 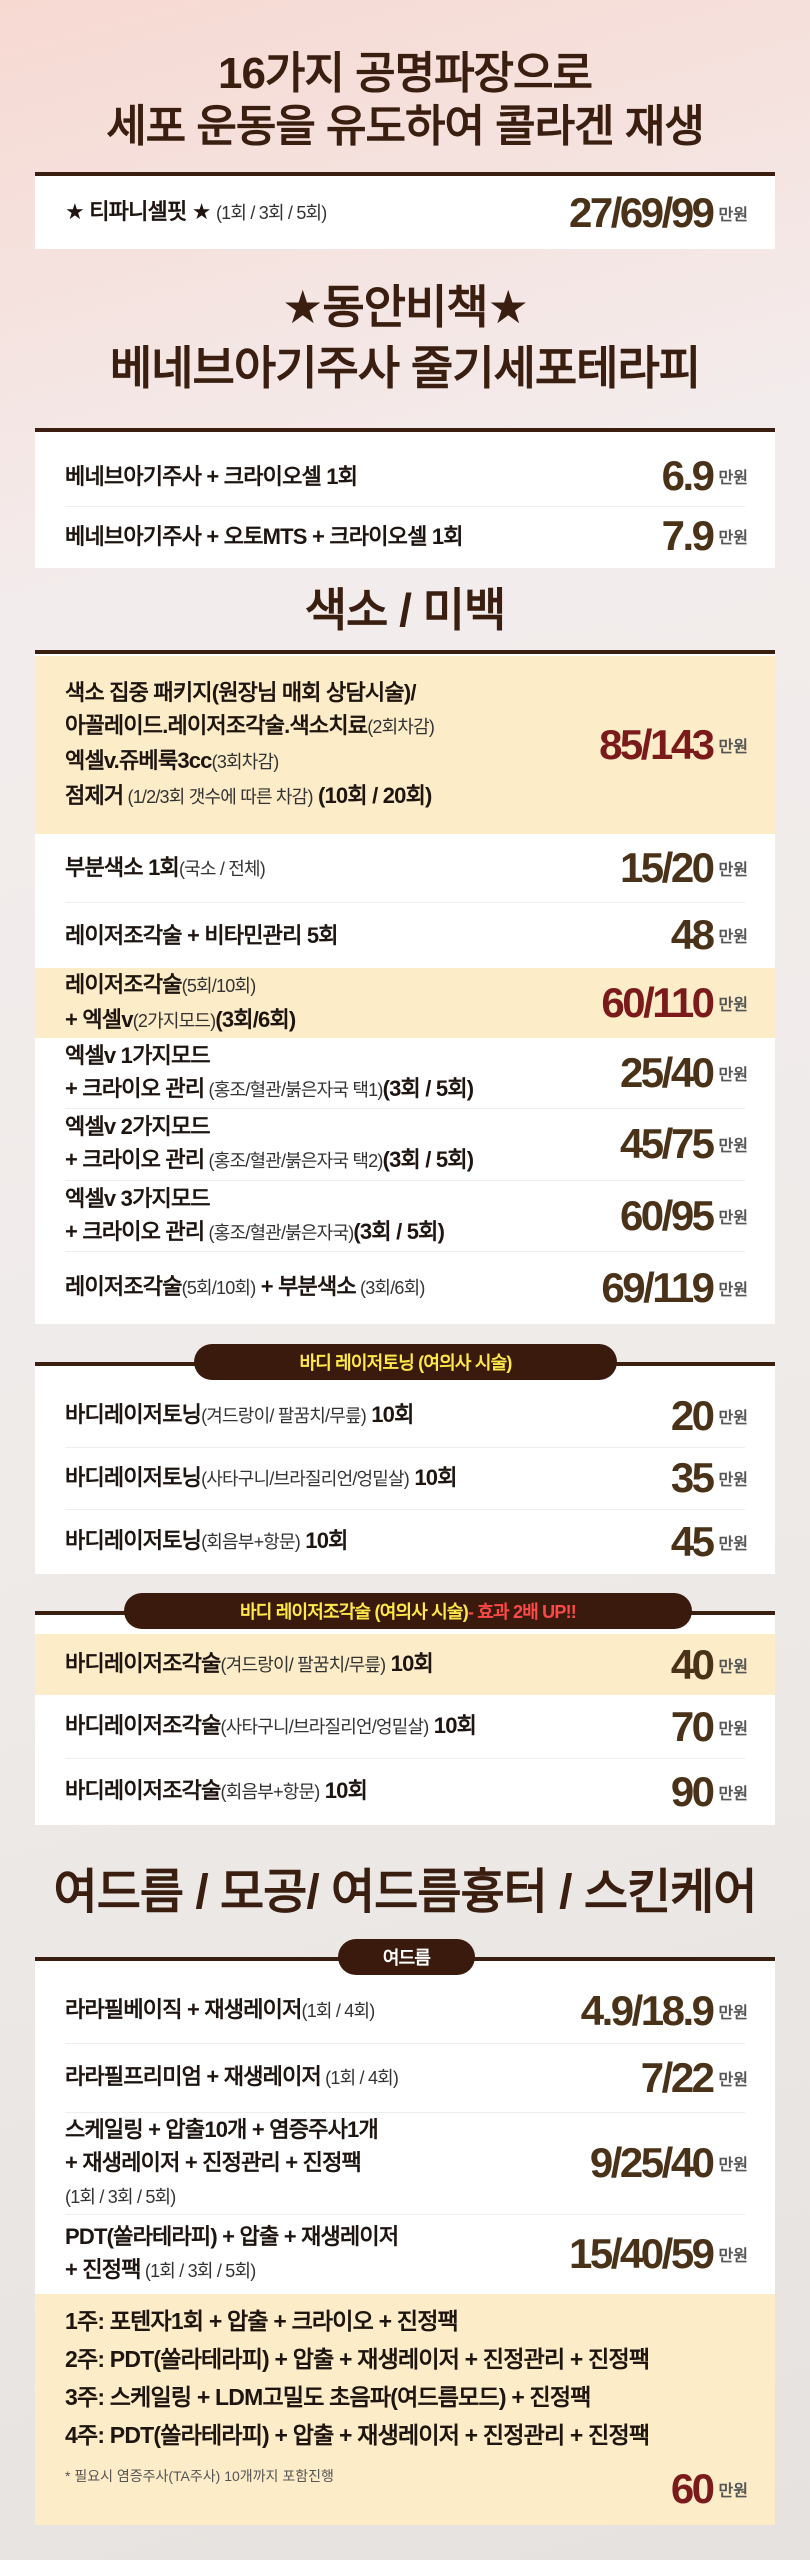 I want to click on row-description: 레이저조각술(5회/10회) + 부분색소 (3회/6회), so click(x=245, y=1287).